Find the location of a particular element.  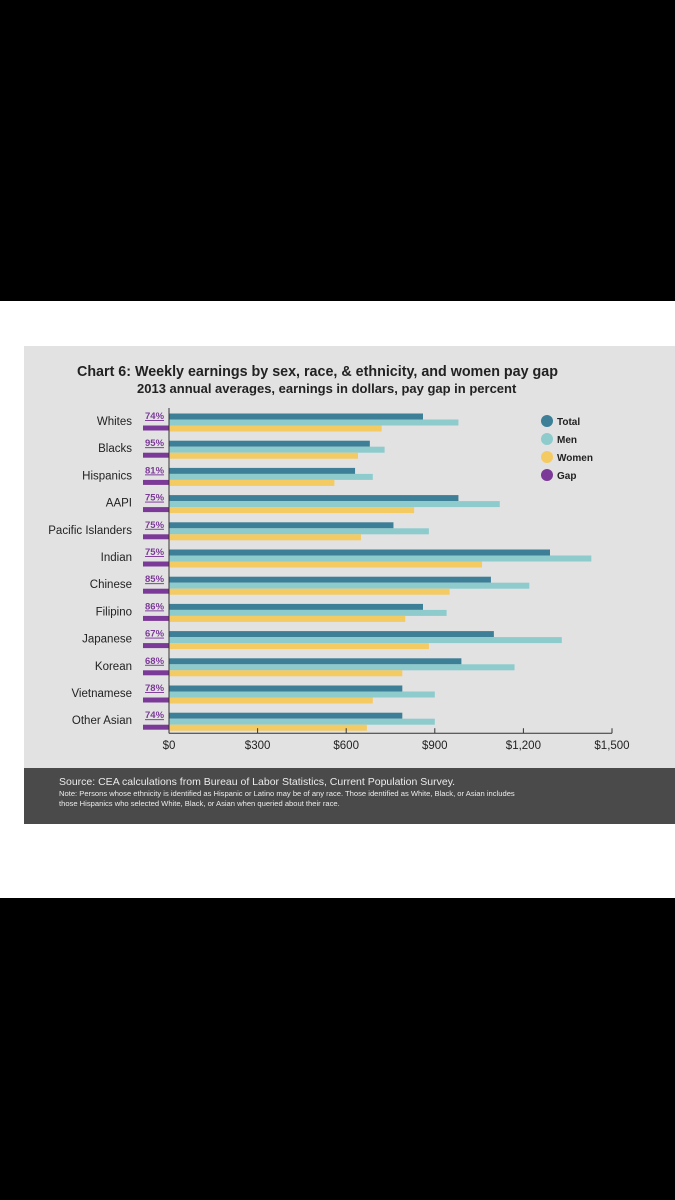

category-label-other-asian: Other Asian is located at coordinates (102, 721).